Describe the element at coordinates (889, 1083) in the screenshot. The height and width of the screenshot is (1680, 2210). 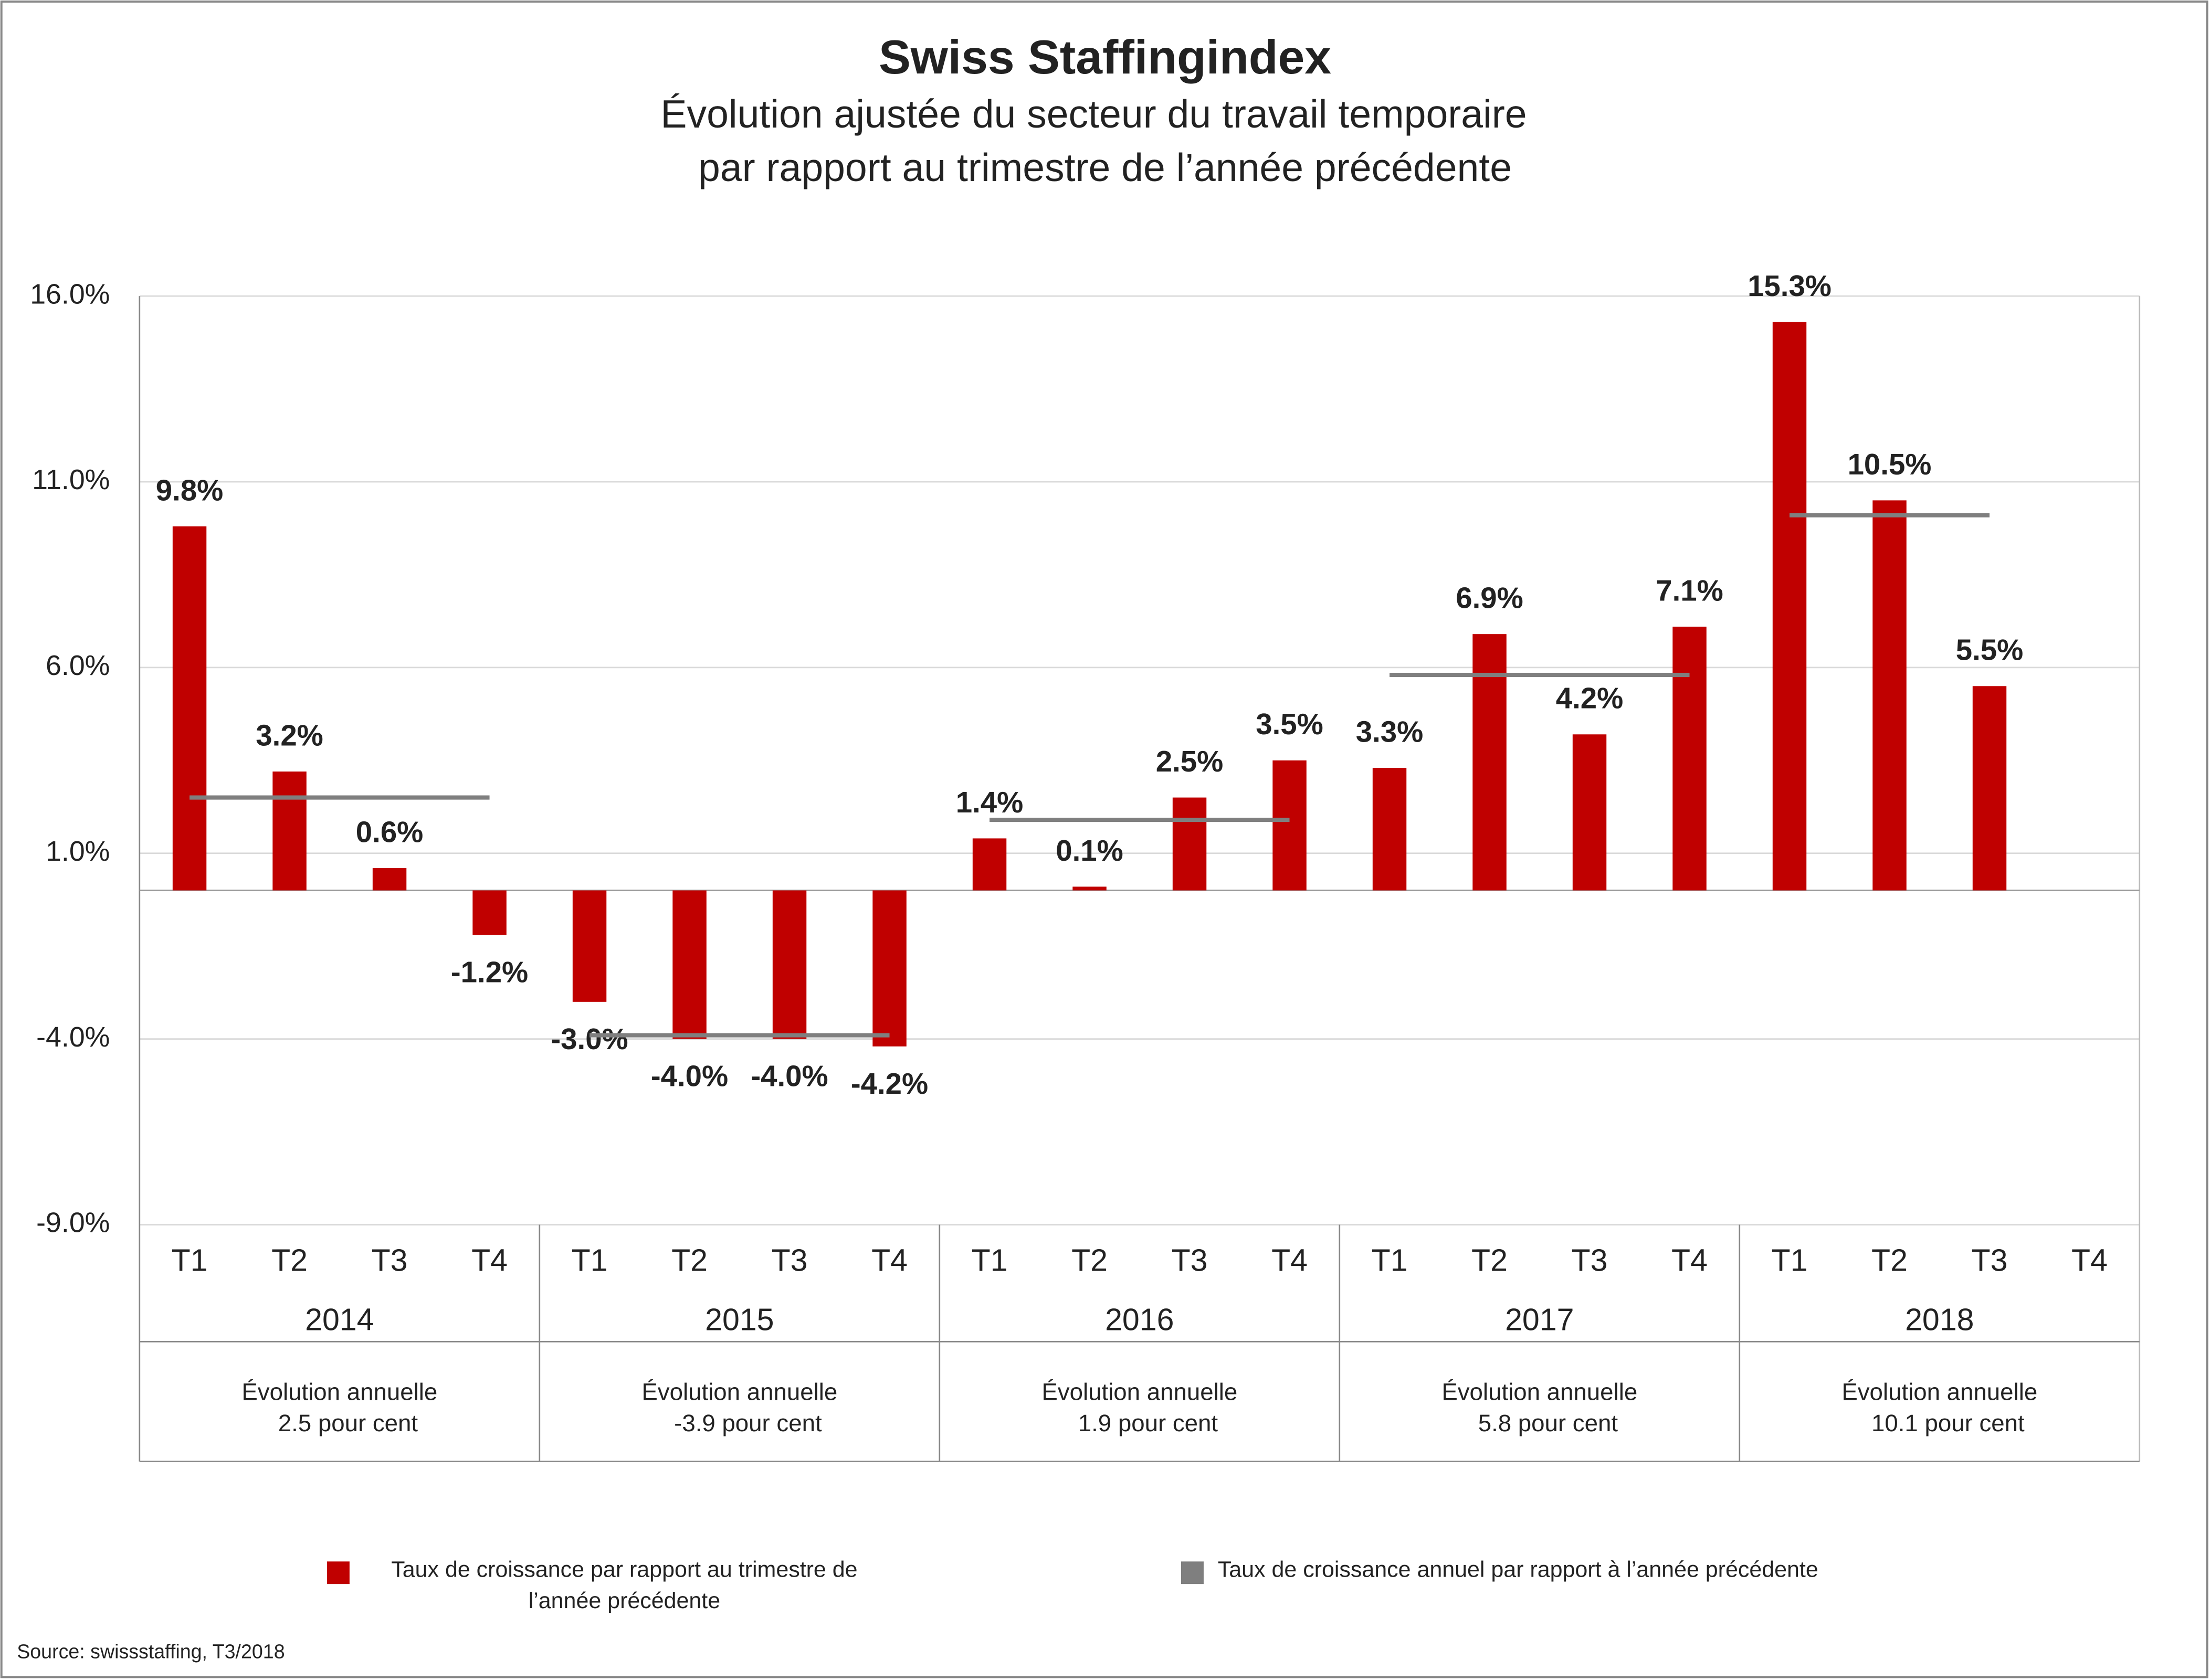
I see `data-label: -4.2%` at that location.